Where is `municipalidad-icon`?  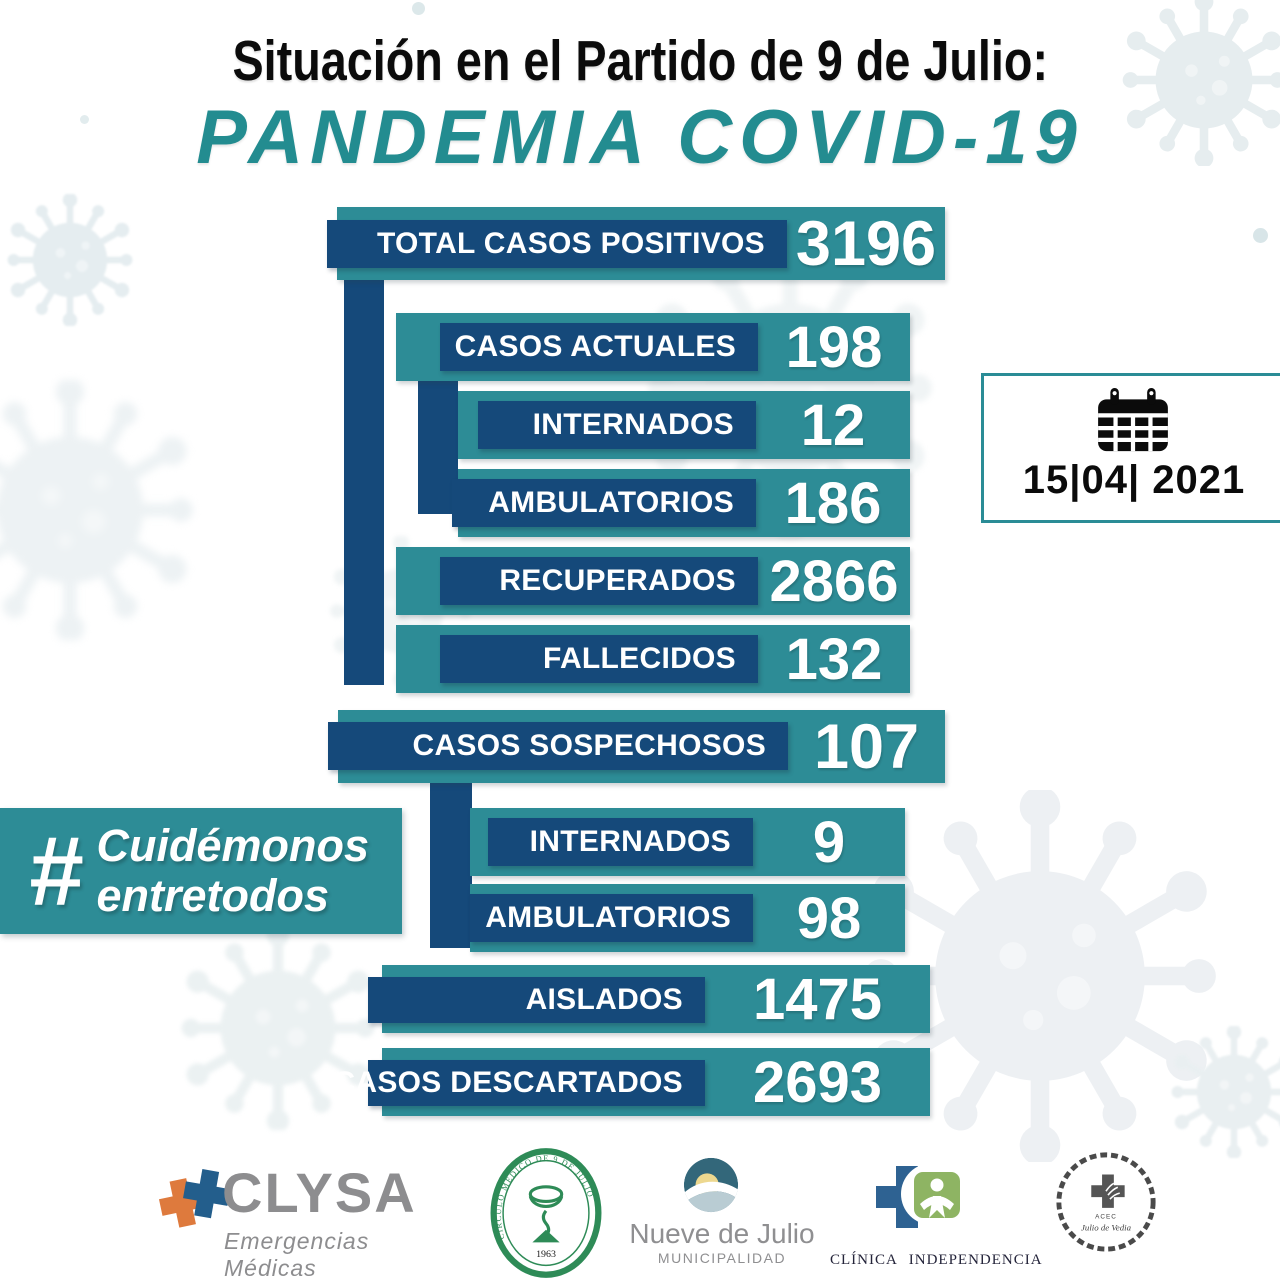 municipalidad-icon is located at coordinates (711, 1185).